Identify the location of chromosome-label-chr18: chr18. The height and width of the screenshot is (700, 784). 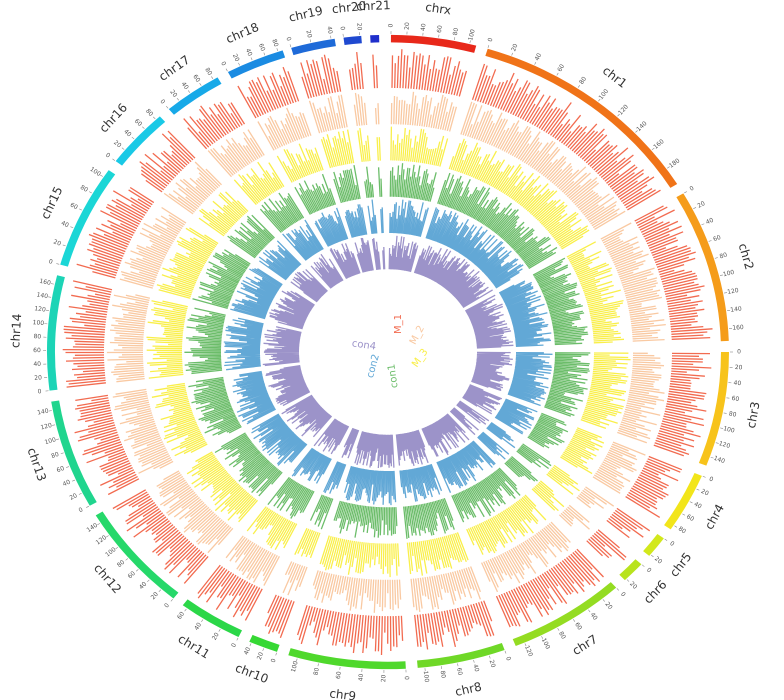
(242, 33).